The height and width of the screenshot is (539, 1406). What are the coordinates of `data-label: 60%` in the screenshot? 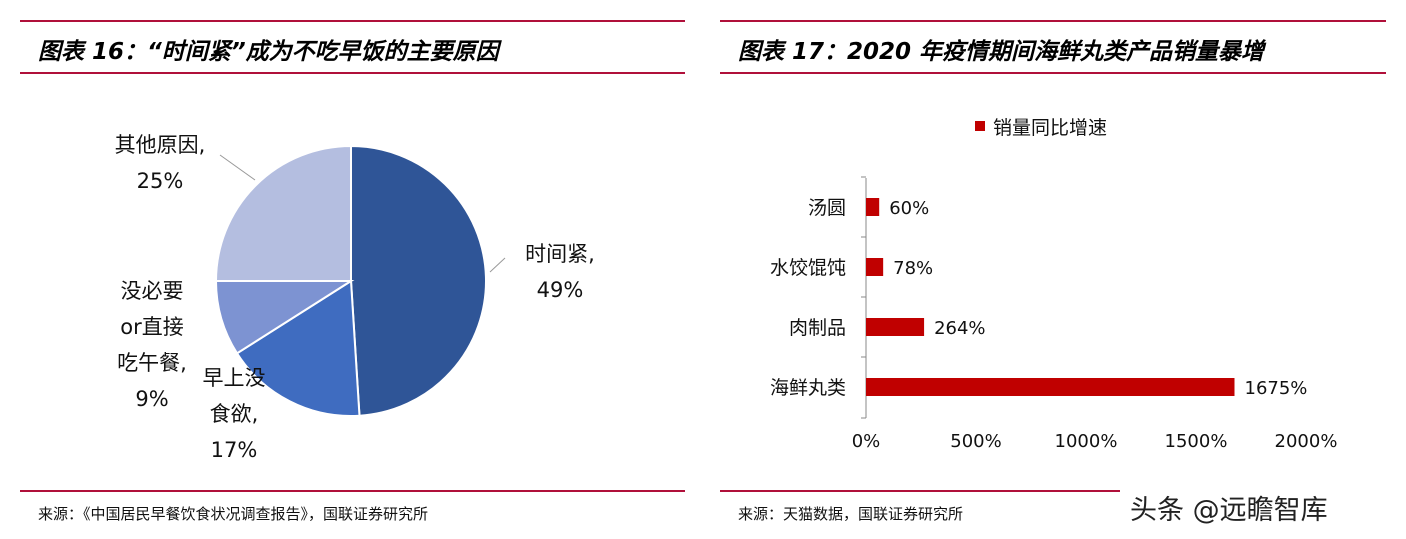 It's located at (909, 208).